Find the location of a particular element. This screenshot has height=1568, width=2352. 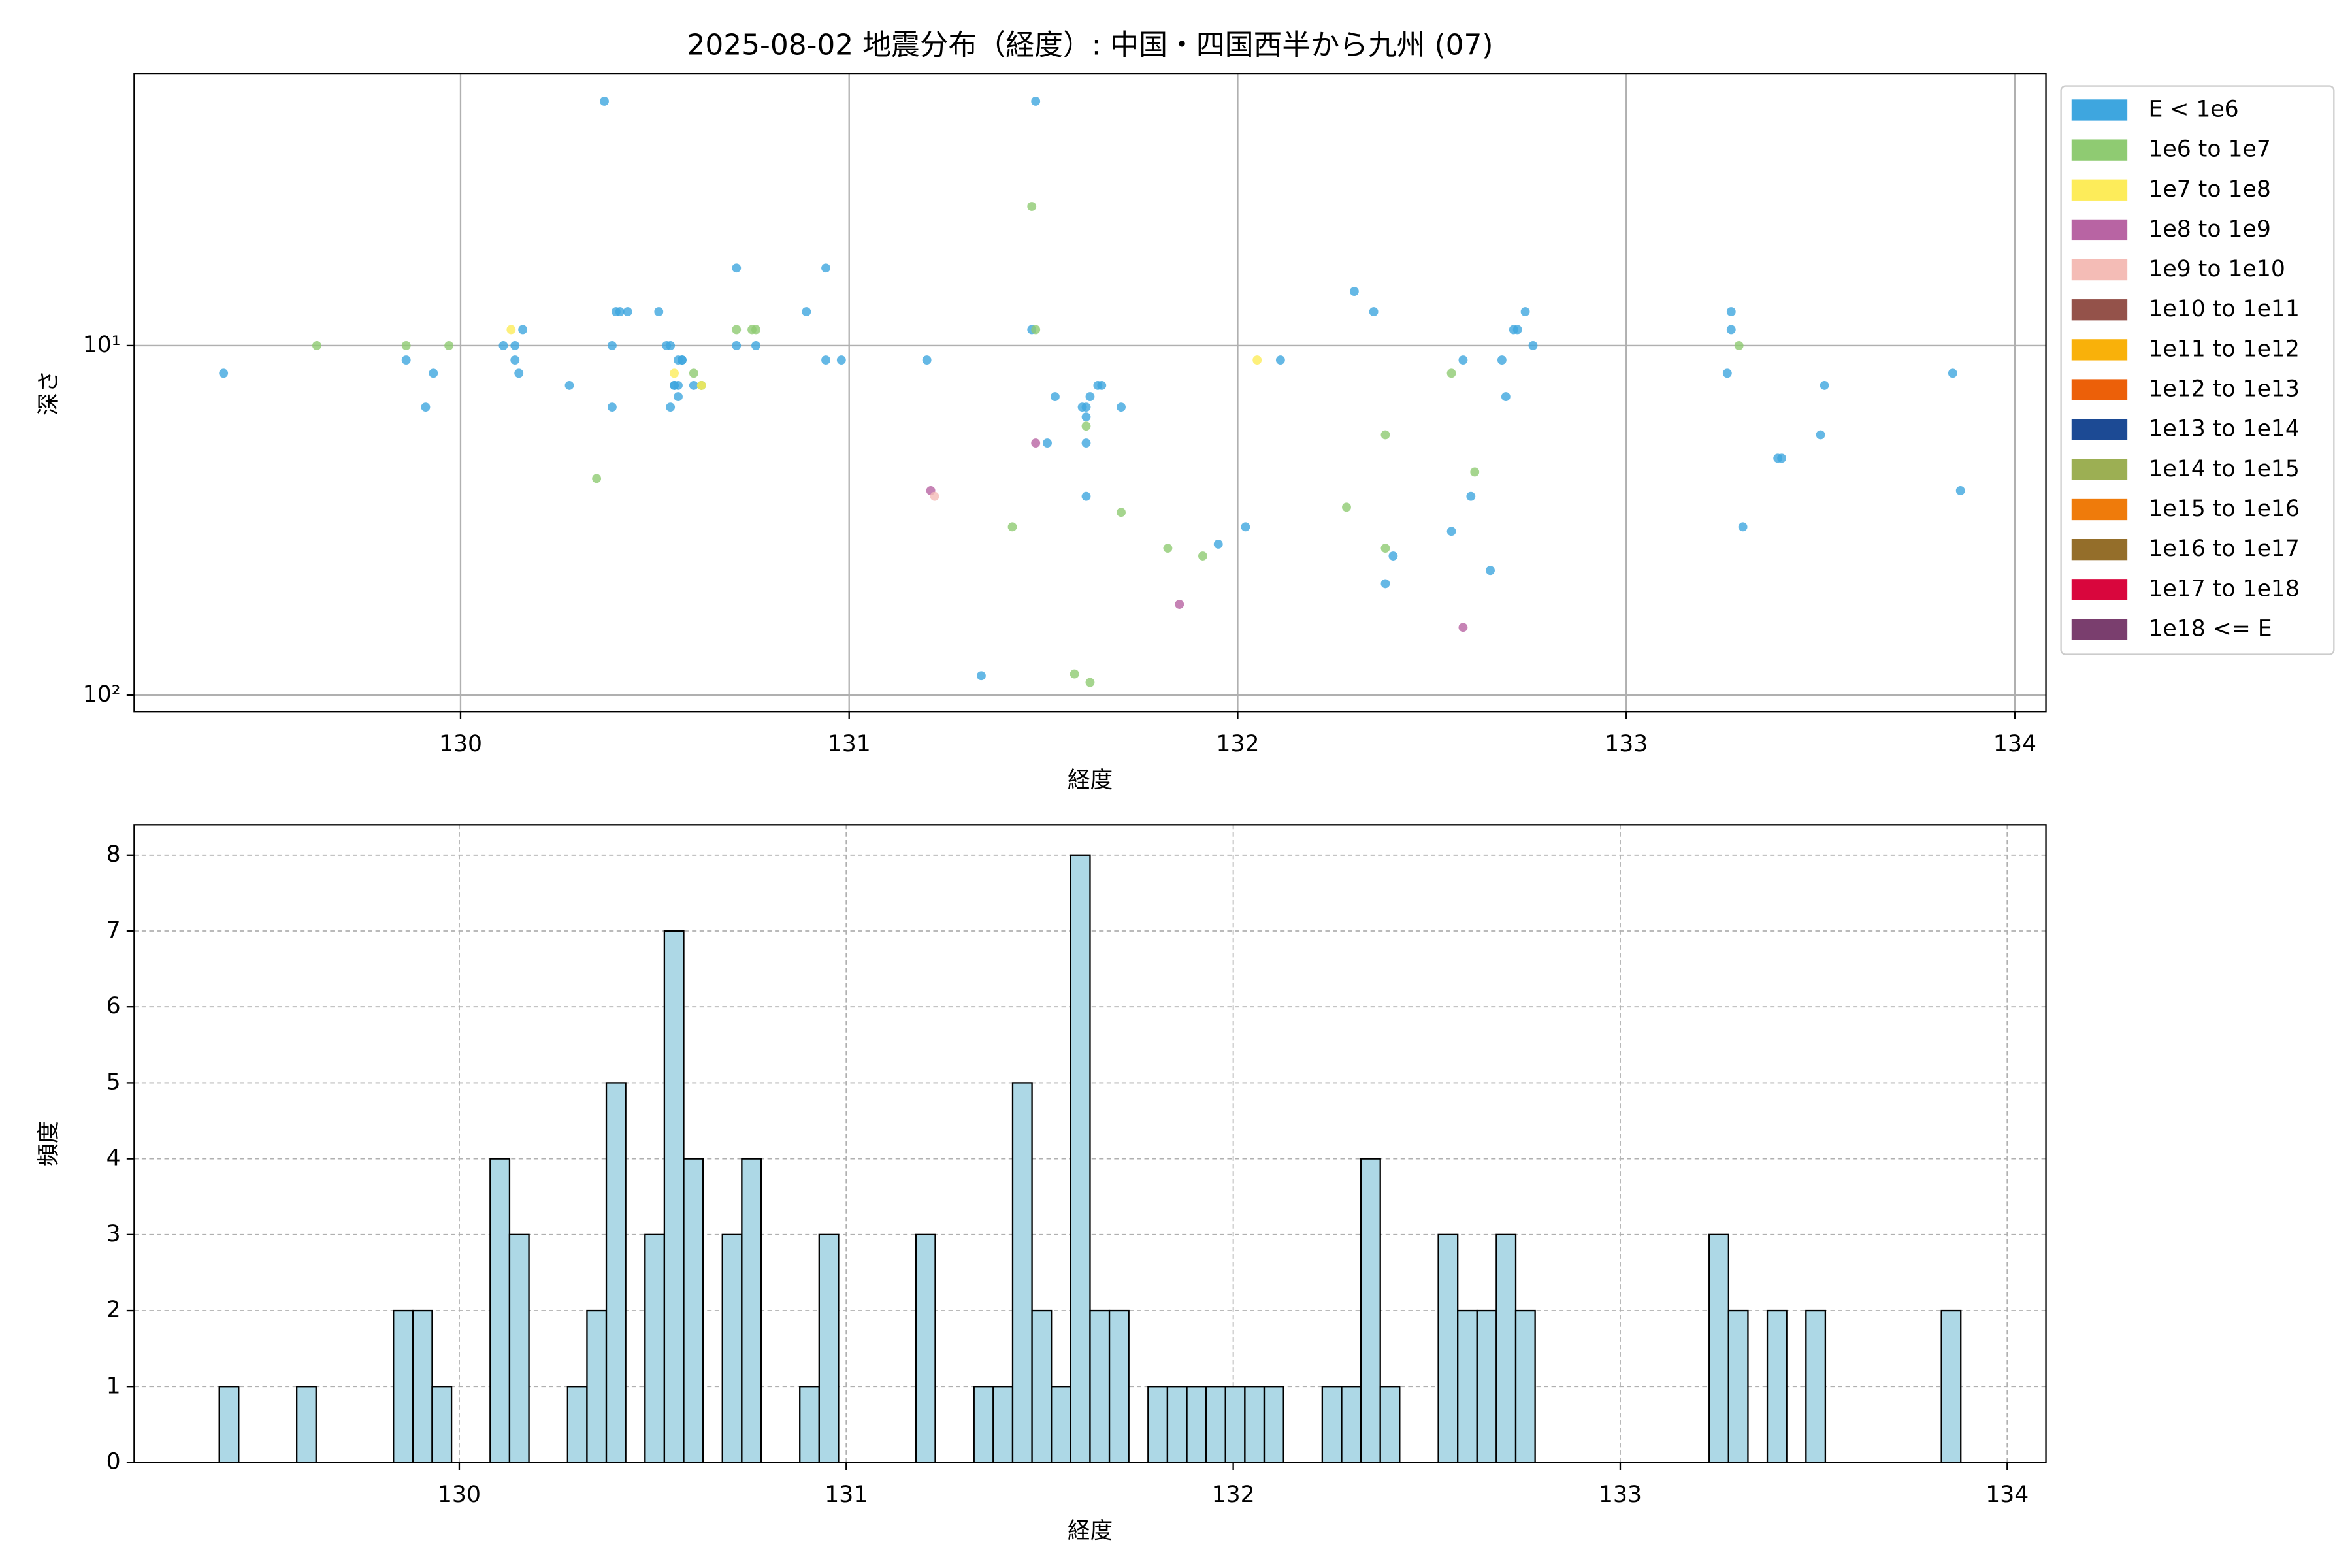

x-tick-label: 130 is located at coordinates (460, 744).